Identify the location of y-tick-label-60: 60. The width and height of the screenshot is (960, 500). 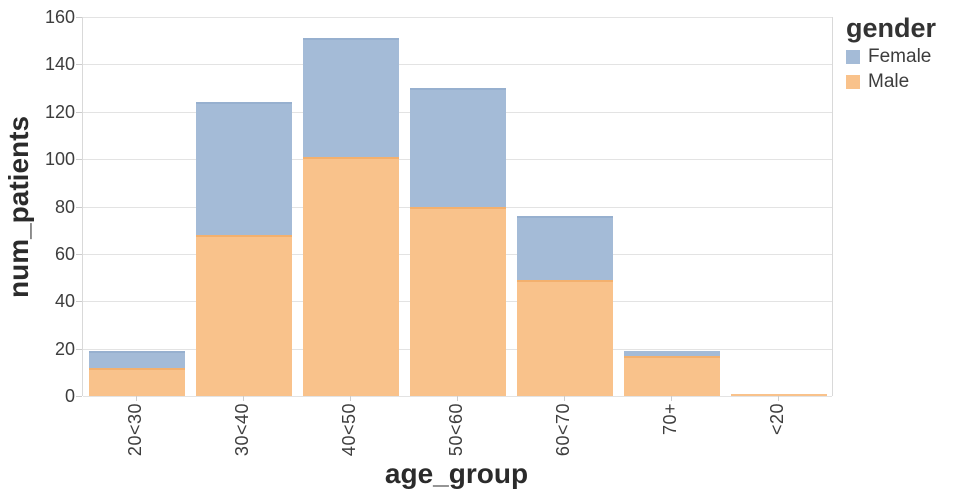
(64, 253).